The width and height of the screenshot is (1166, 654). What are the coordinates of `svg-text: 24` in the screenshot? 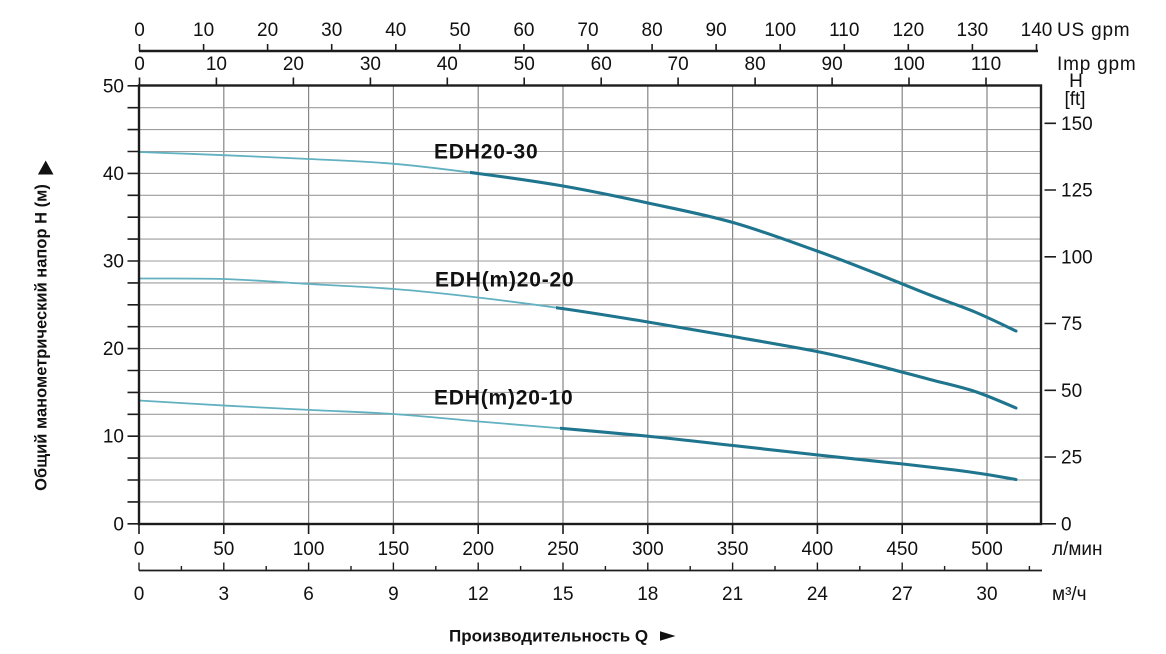 It's located at (818, 594).